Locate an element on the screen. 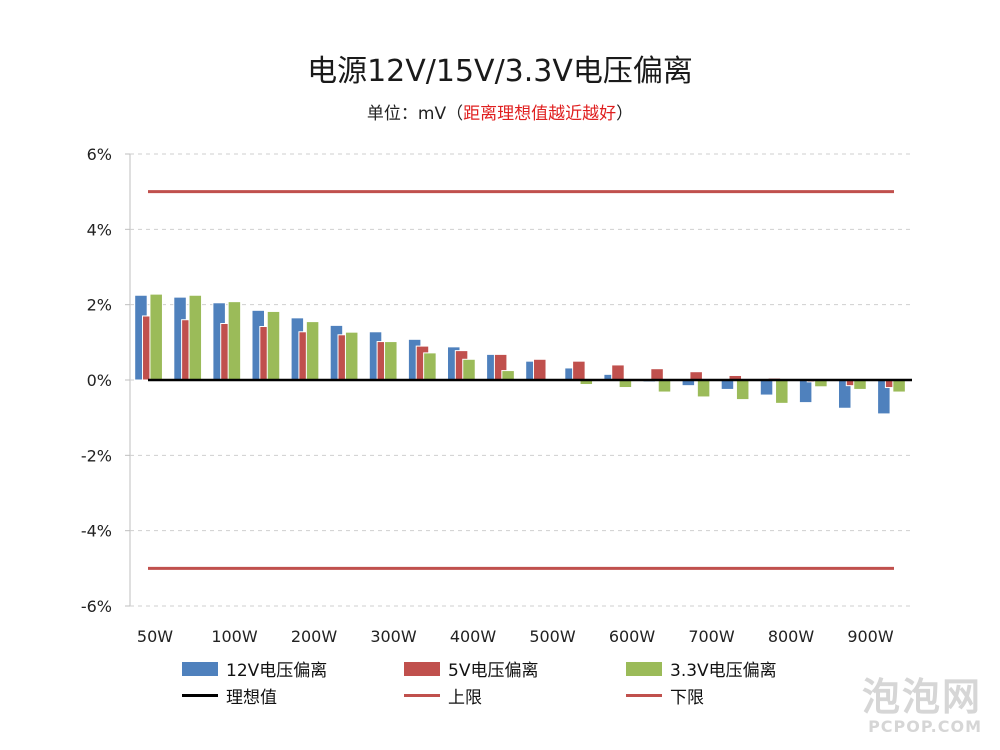 This screenshot has width=1000, height=750. x-tick-label: 800W is located at coordinates (791, 636).